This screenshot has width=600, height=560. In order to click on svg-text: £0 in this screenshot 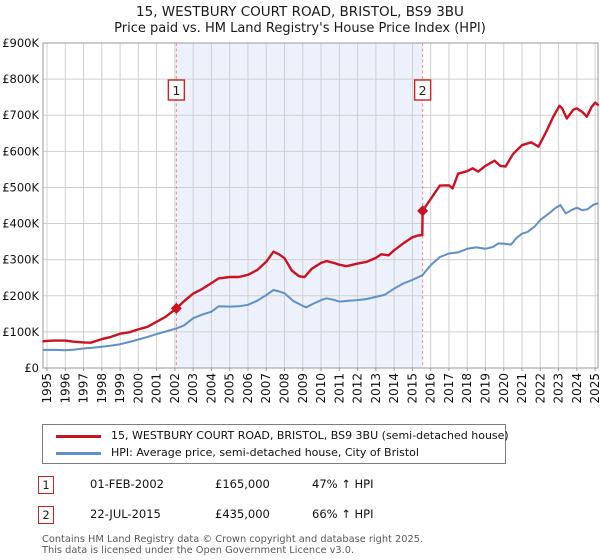, I will do `click(31, 368)`.